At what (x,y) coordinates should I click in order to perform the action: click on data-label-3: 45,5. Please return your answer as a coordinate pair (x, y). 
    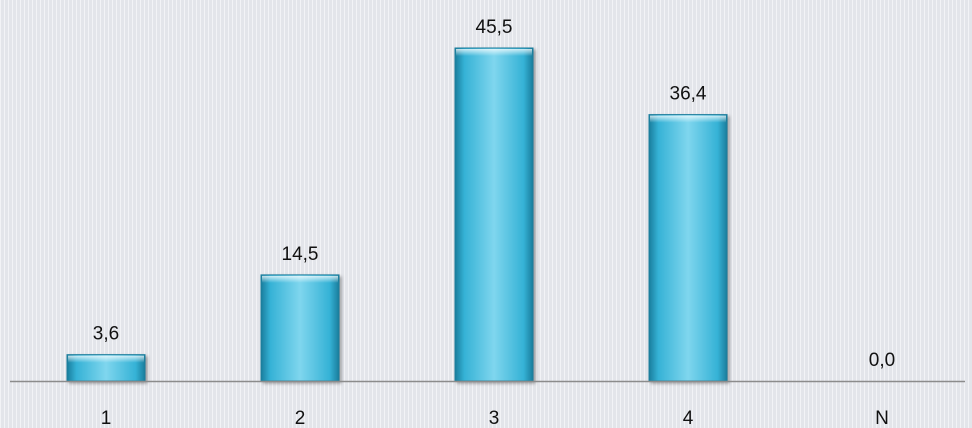
    Looking at the image, I should click on (494, 27).